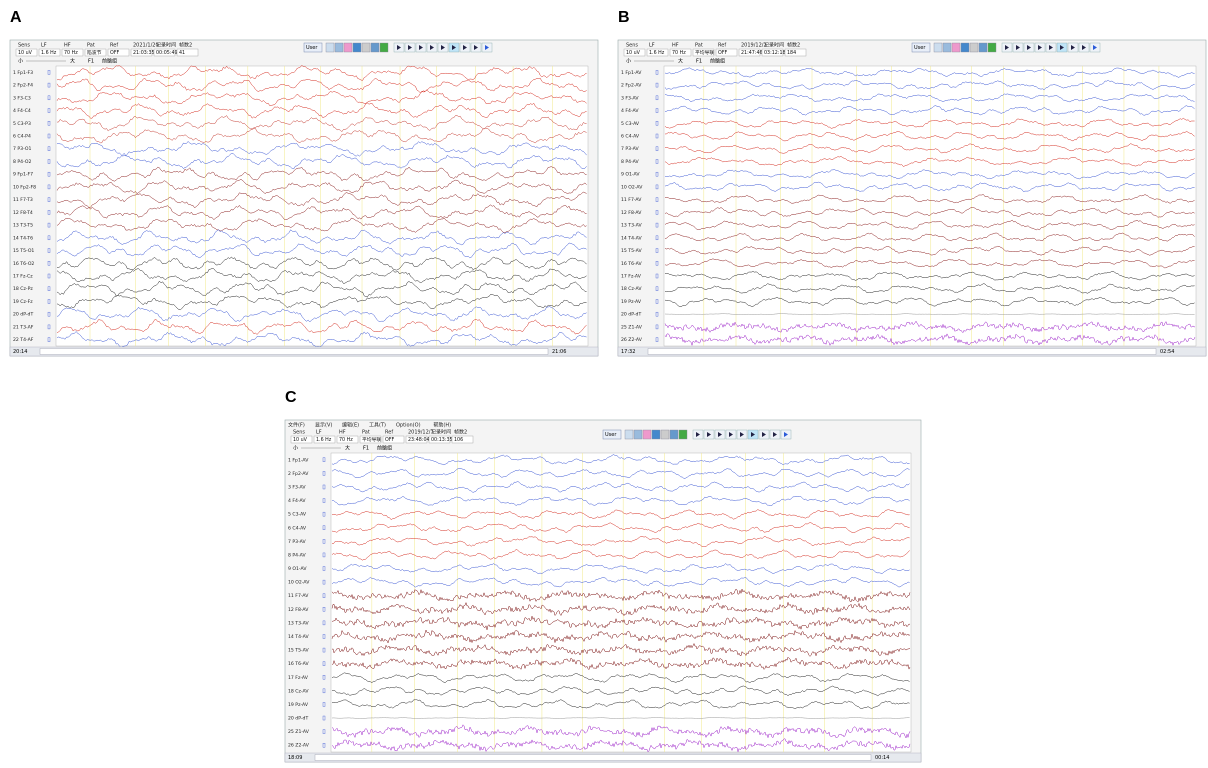 The height and width of the screenshot is (768, 1208). What do you see at coordinates (408, 426) in the screenshot?
I see `menu-item: Option(O)` at bounding box center [408, 426].